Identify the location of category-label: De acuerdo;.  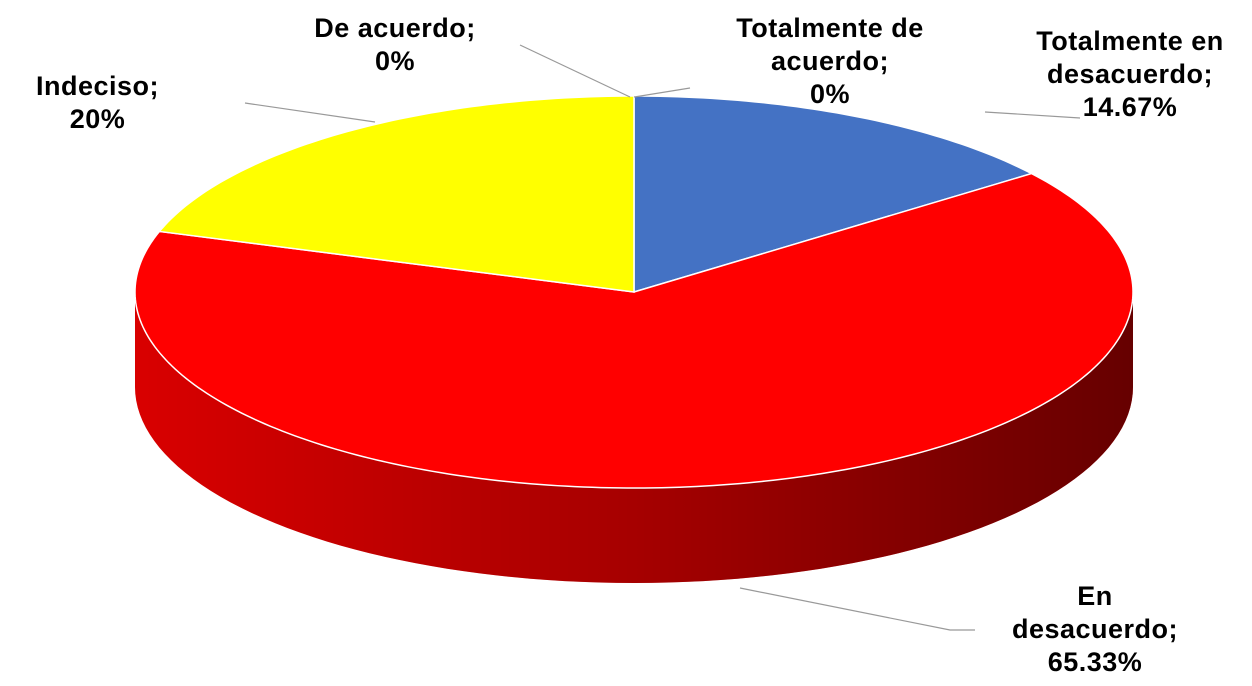
(395, 28).